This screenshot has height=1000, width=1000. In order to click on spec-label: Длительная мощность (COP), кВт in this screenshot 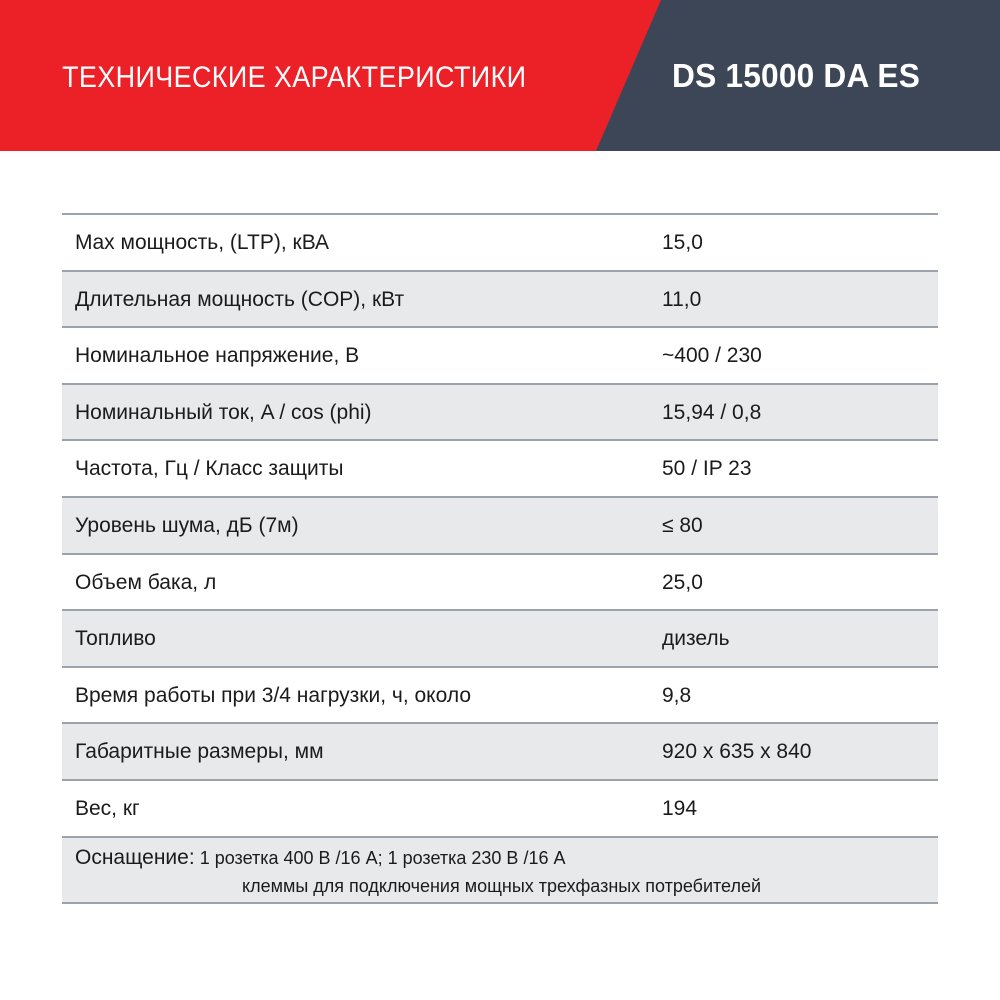, I will do `click(240, 299)`.